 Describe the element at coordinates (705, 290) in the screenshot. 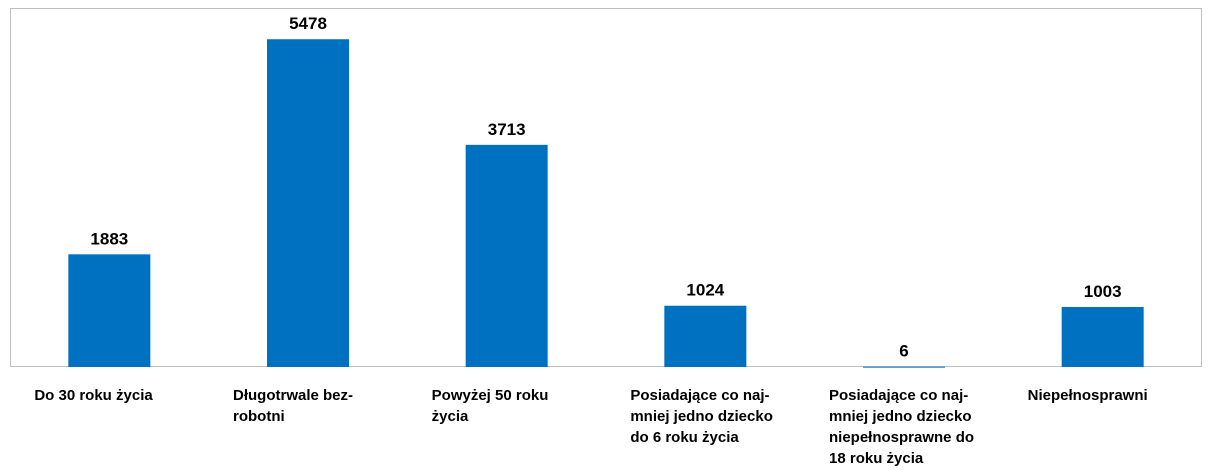

I see `value-label: 1024` at that location.